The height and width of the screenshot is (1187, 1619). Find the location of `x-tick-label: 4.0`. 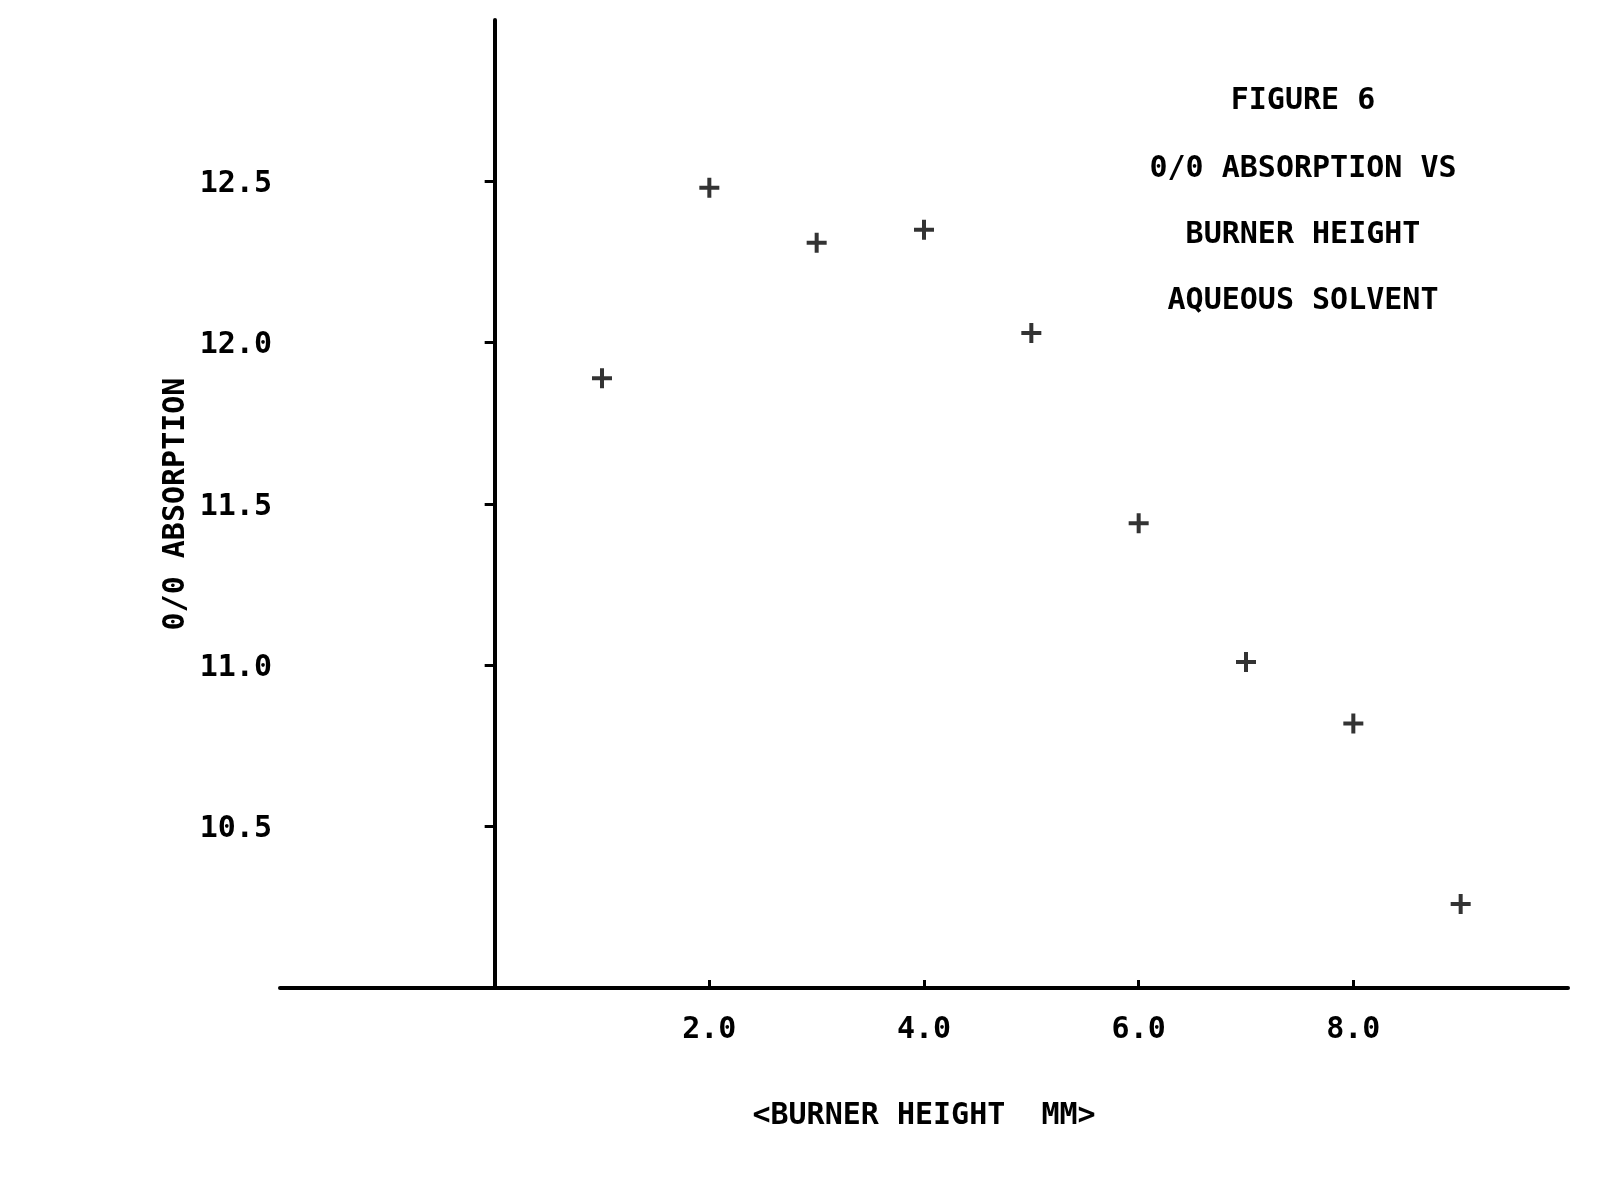

x-tick-label: 4.0 is located at coordinates (924, 1027).